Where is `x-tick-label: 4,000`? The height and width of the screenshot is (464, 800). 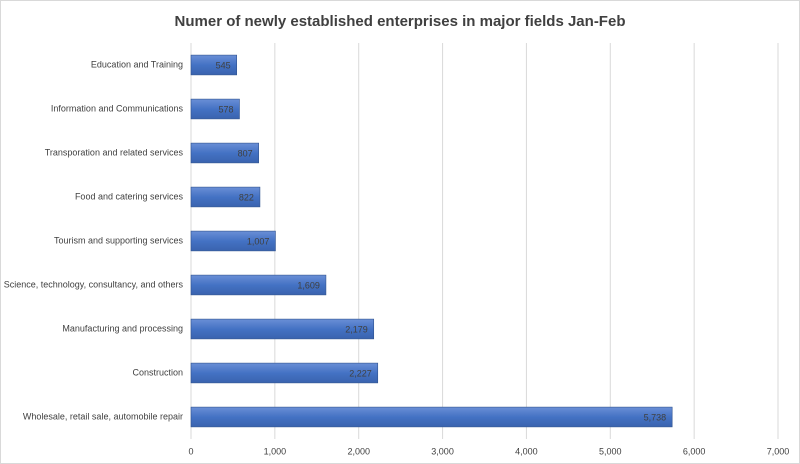
x-tick-label: 4,000 is located at coordinates (526, 451).